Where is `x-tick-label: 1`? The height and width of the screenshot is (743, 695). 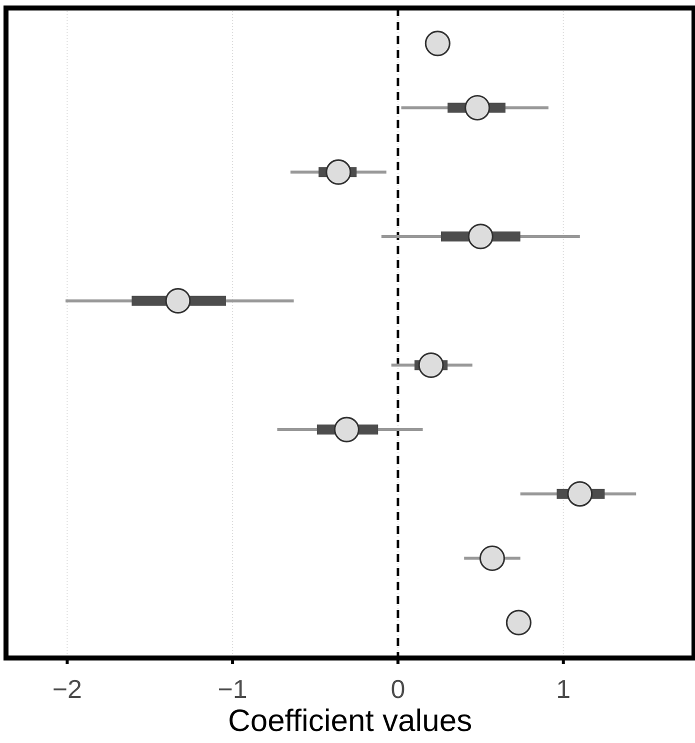 x-tick-label: 1 is located at coordinates (563, 689).